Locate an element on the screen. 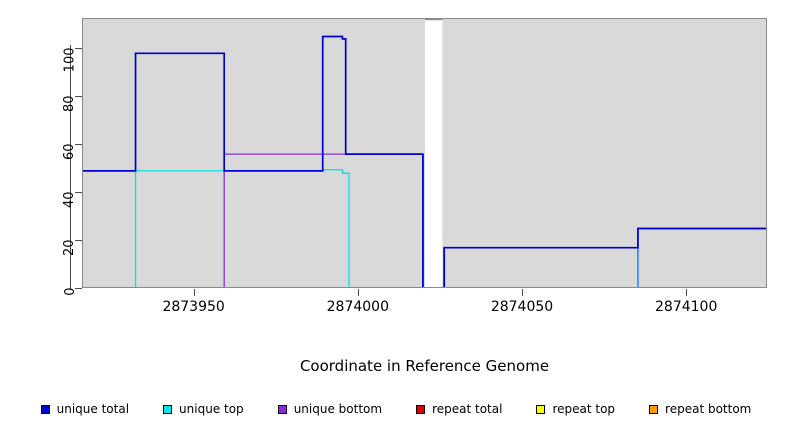  gap-top-border is located at coordinates (434, 20).